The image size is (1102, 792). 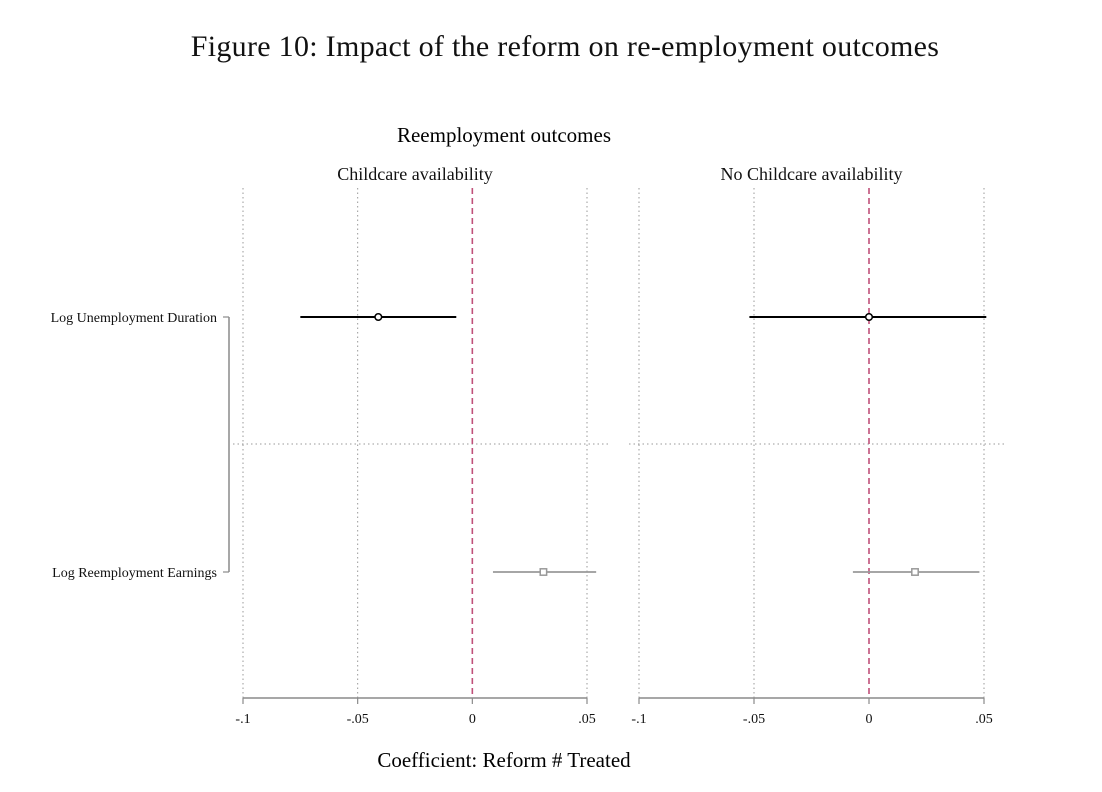 I want to click on x-axis-label: Coefficient: Reform # Treated, so click(x=504, y=760).